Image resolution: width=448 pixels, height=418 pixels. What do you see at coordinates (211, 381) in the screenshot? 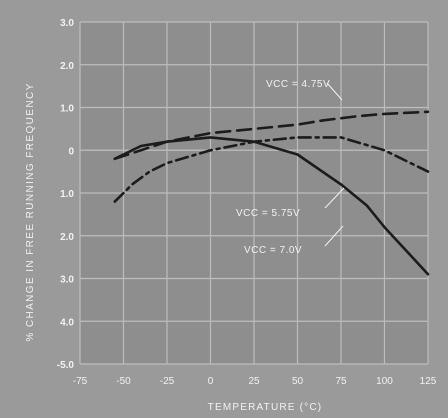
I see `x-tick-label: 0` at bounding box center [211, 381].